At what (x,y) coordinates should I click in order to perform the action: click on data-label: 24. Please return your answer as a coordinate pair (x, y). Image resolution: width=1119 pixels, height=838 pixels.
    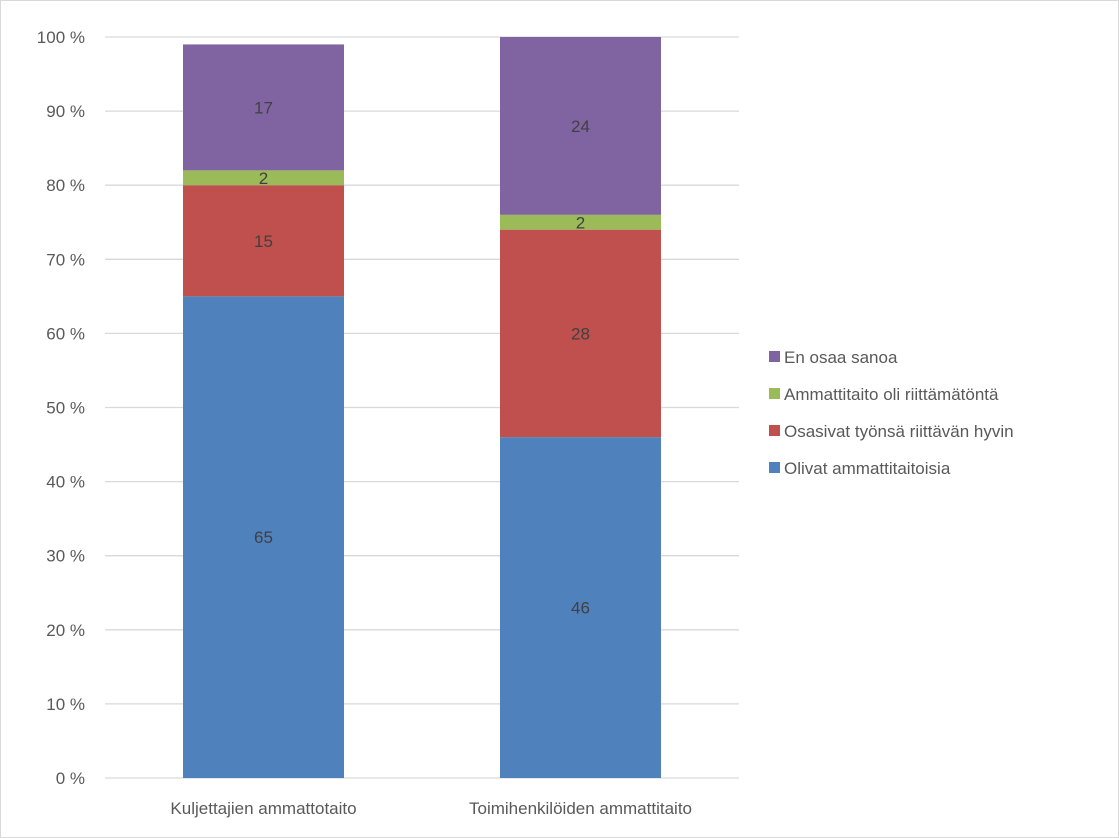
    Looking at the image, I should click on (580, 126).